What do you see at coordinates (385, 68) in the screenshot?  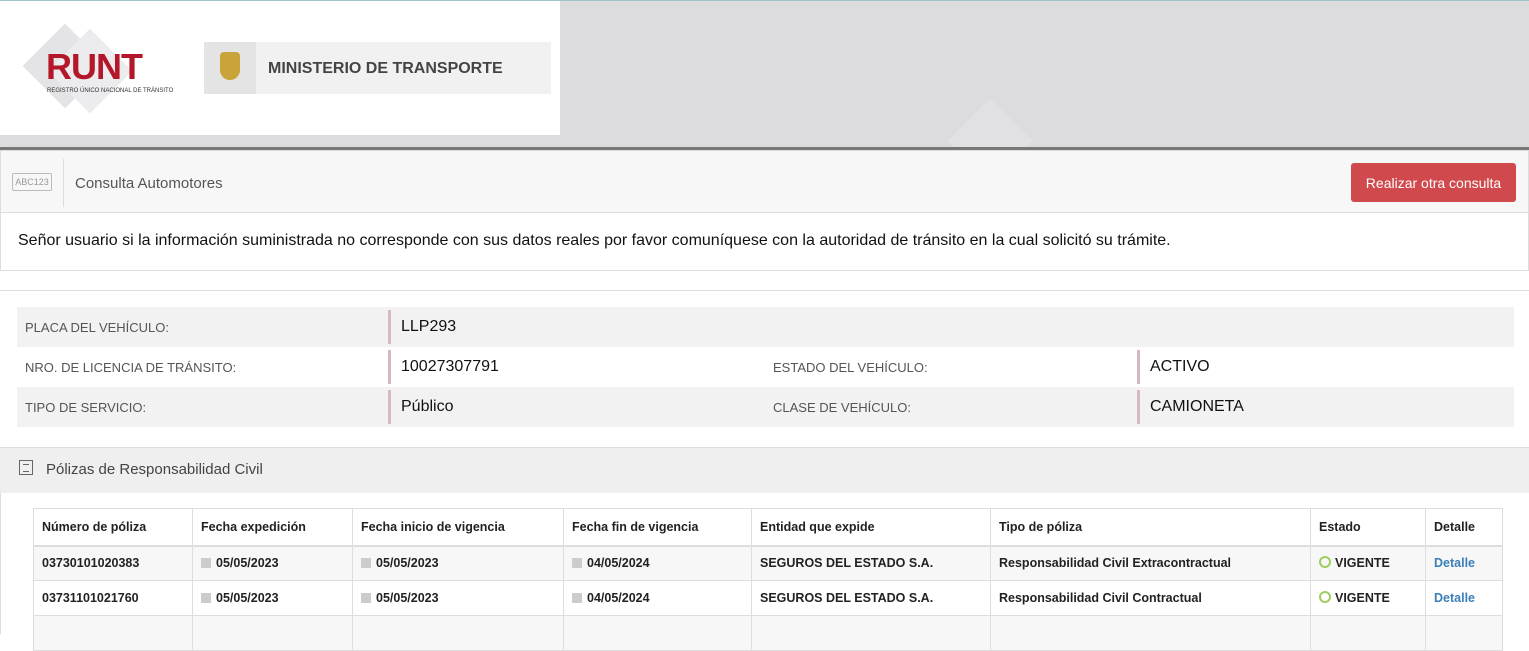 I see `ministry-name: MINISTERIO DE TRANSPORTE` at bounding box center [385, 68].